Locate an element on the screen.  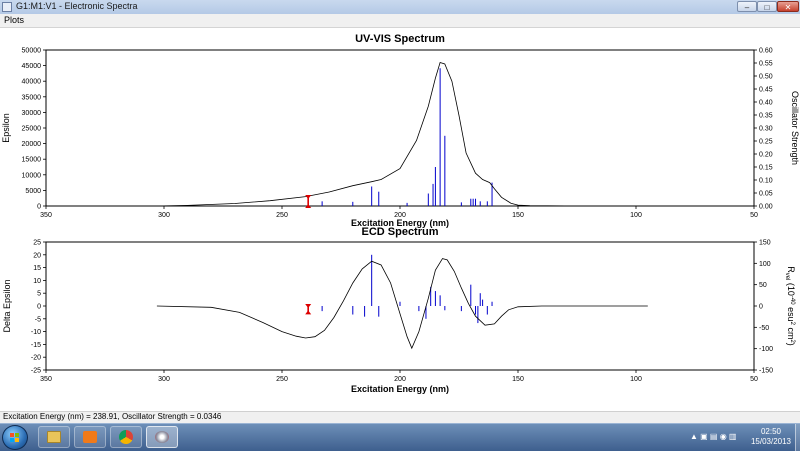
title-bar: G1:M1:V1 - Electronic Spectra – □ ✕ is located at coordinates (400, 7).